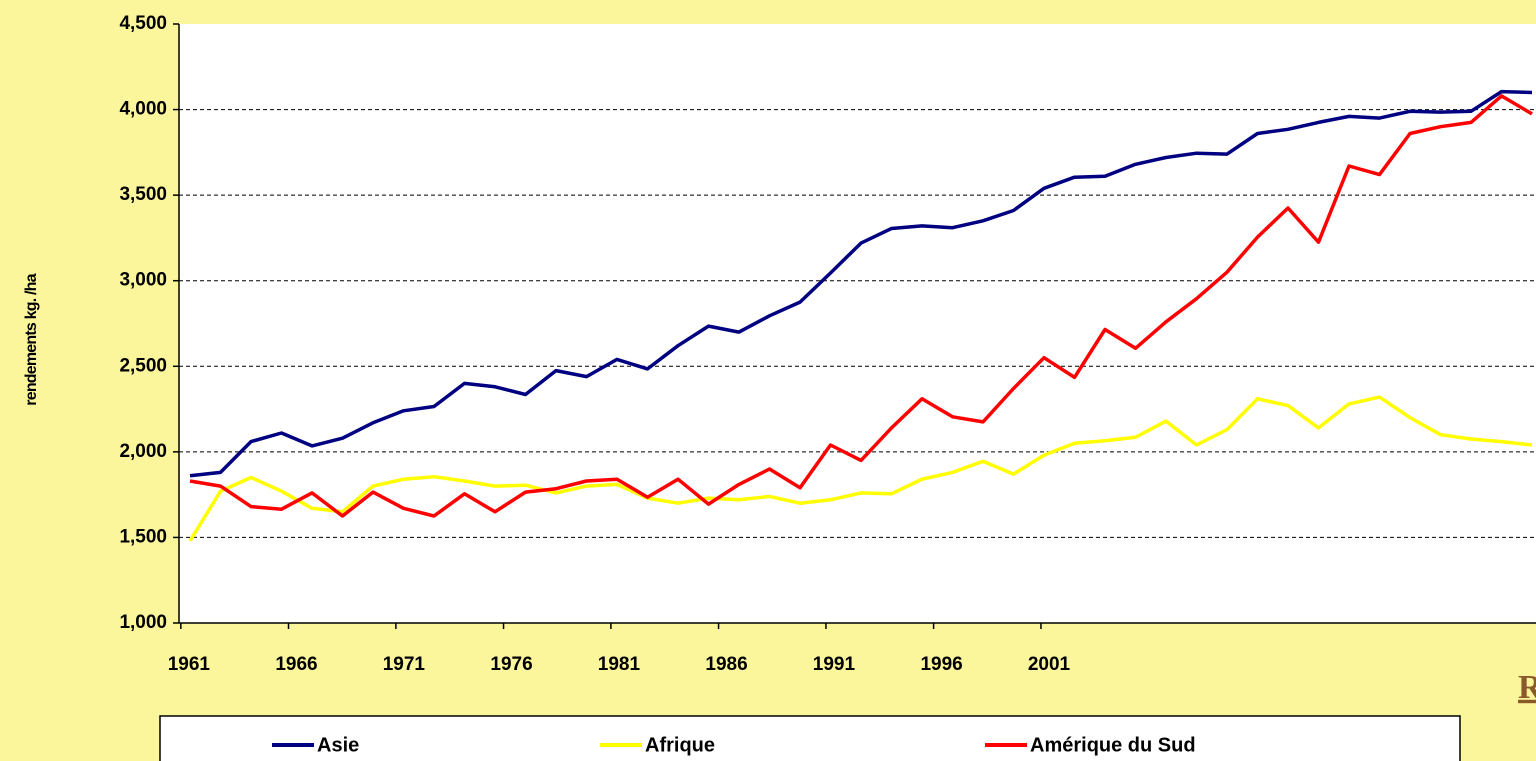 The image size is (1536, 761). I want to click on y-tick-label: 4,500, so click(143, 23).